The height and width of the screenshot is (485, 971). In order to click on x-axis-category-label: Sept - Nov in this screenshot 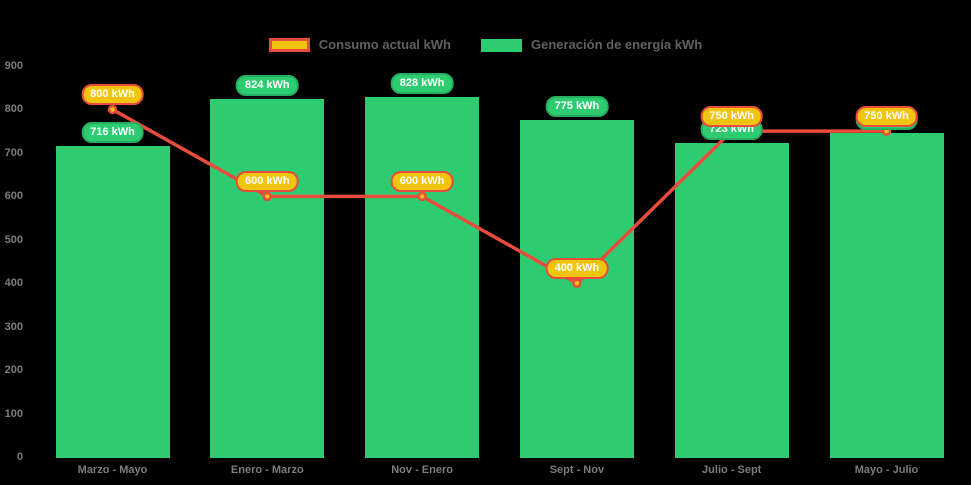, I will do `click(577, 470)`.